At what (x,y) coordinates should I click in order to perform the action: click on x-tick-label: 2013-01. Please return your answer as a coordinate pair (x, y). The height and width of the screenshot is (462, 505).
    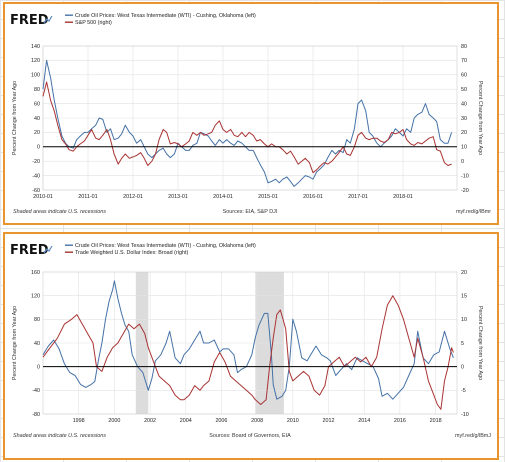
    Looking at the image, I should click on (178, 197).